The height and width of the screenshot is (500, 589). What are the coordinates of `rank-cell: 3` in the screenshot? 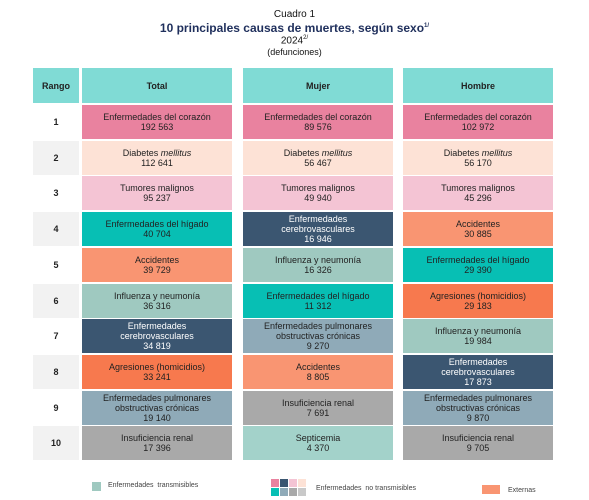 It's located at (56, 193).